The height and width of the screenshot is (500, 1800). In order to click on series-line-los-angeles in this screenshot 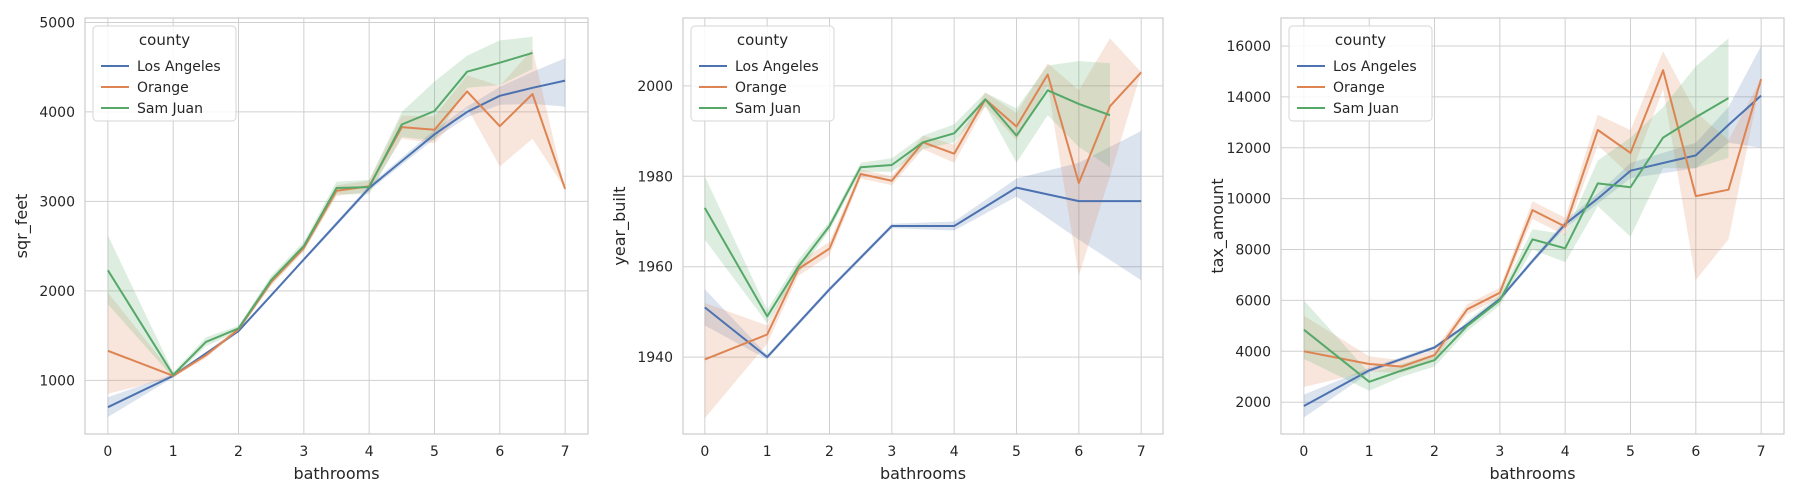, I will do `click(923, 272)`.